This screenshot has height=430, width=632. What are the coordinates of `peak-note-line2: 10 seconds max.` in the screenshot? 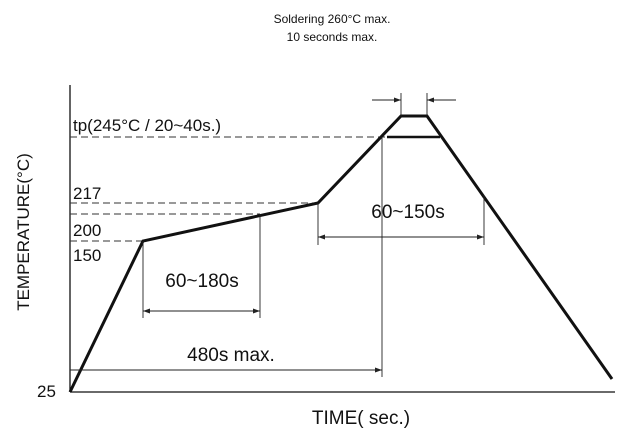 It's located at (332, 37).